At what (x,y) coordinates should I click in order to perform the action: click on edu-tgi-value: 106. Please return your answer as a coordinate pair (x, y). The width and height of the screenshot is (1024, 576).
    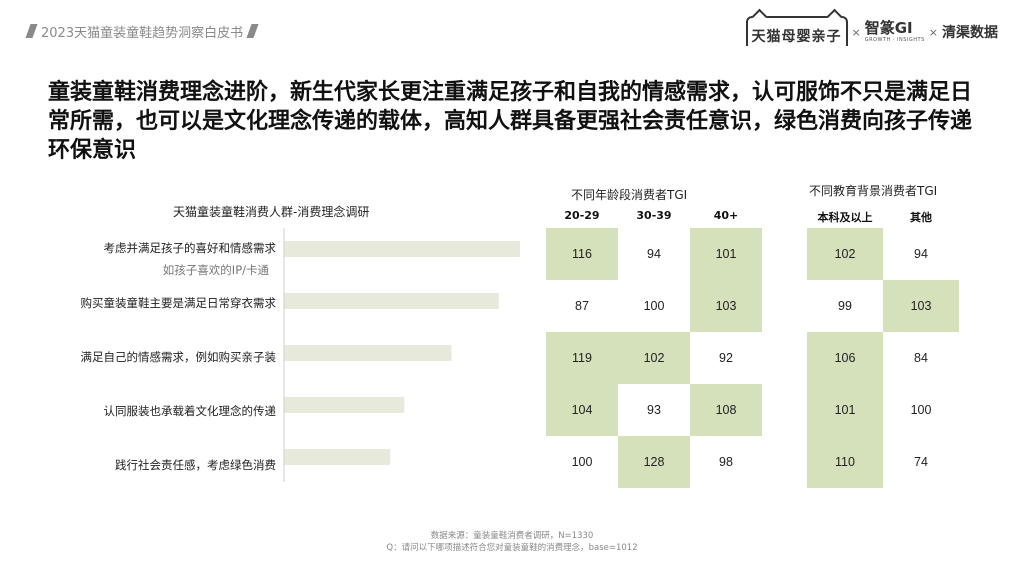
    Looking at the image, I should click on (845, 358).